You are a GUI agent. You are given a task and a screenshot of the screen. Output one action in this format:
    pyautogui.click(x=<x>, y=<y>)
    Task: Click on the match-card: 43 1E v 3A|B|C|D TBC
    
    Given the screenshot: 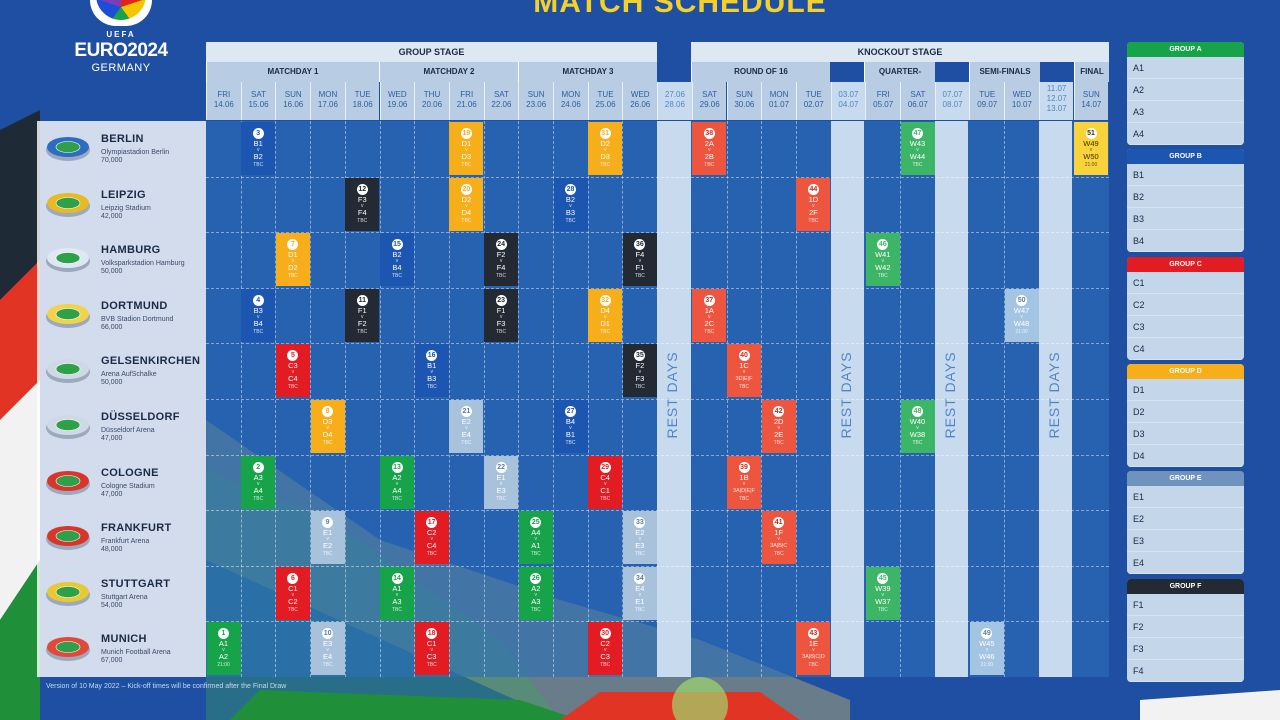 What is the action you would take?
    pyautogui.click(x=813, y=649)
    